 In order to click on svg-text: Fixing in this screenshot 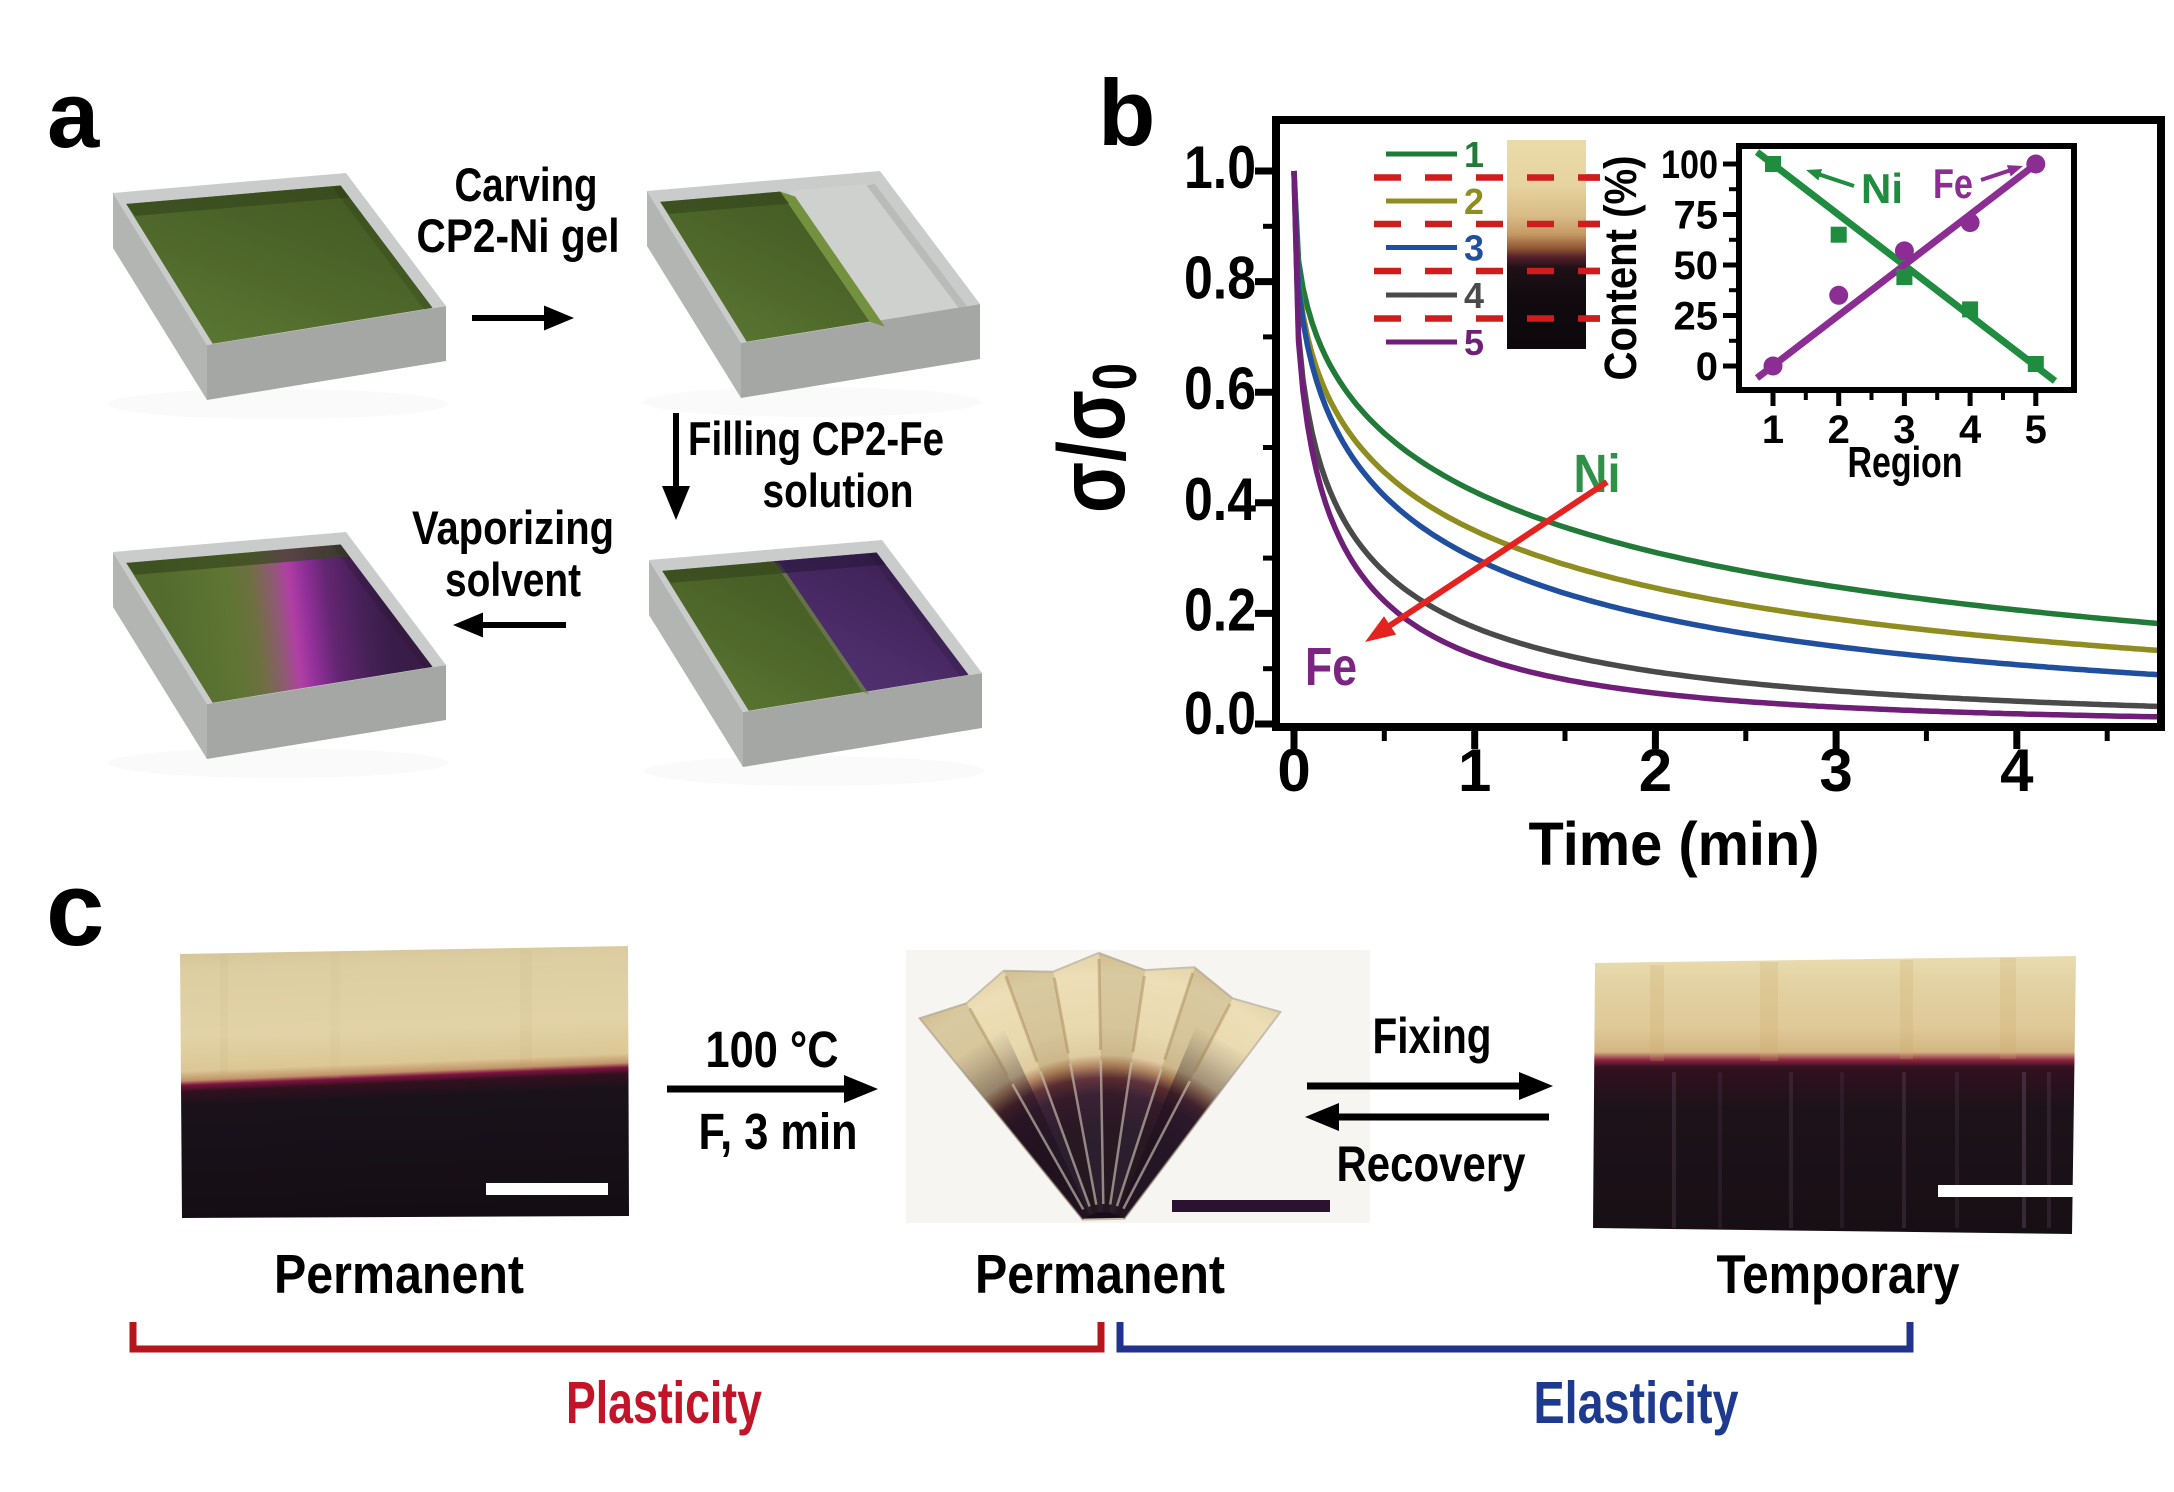, I will do `click(1432, 1036)`.